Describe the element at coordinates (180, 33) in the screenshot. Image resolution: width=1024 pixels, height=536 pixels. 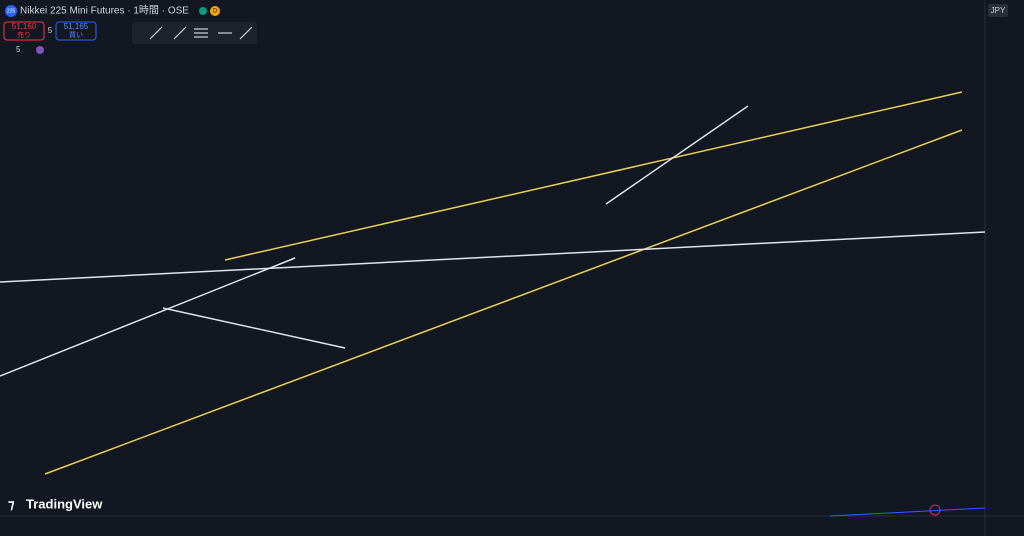
I see `tool-ray` at that location.